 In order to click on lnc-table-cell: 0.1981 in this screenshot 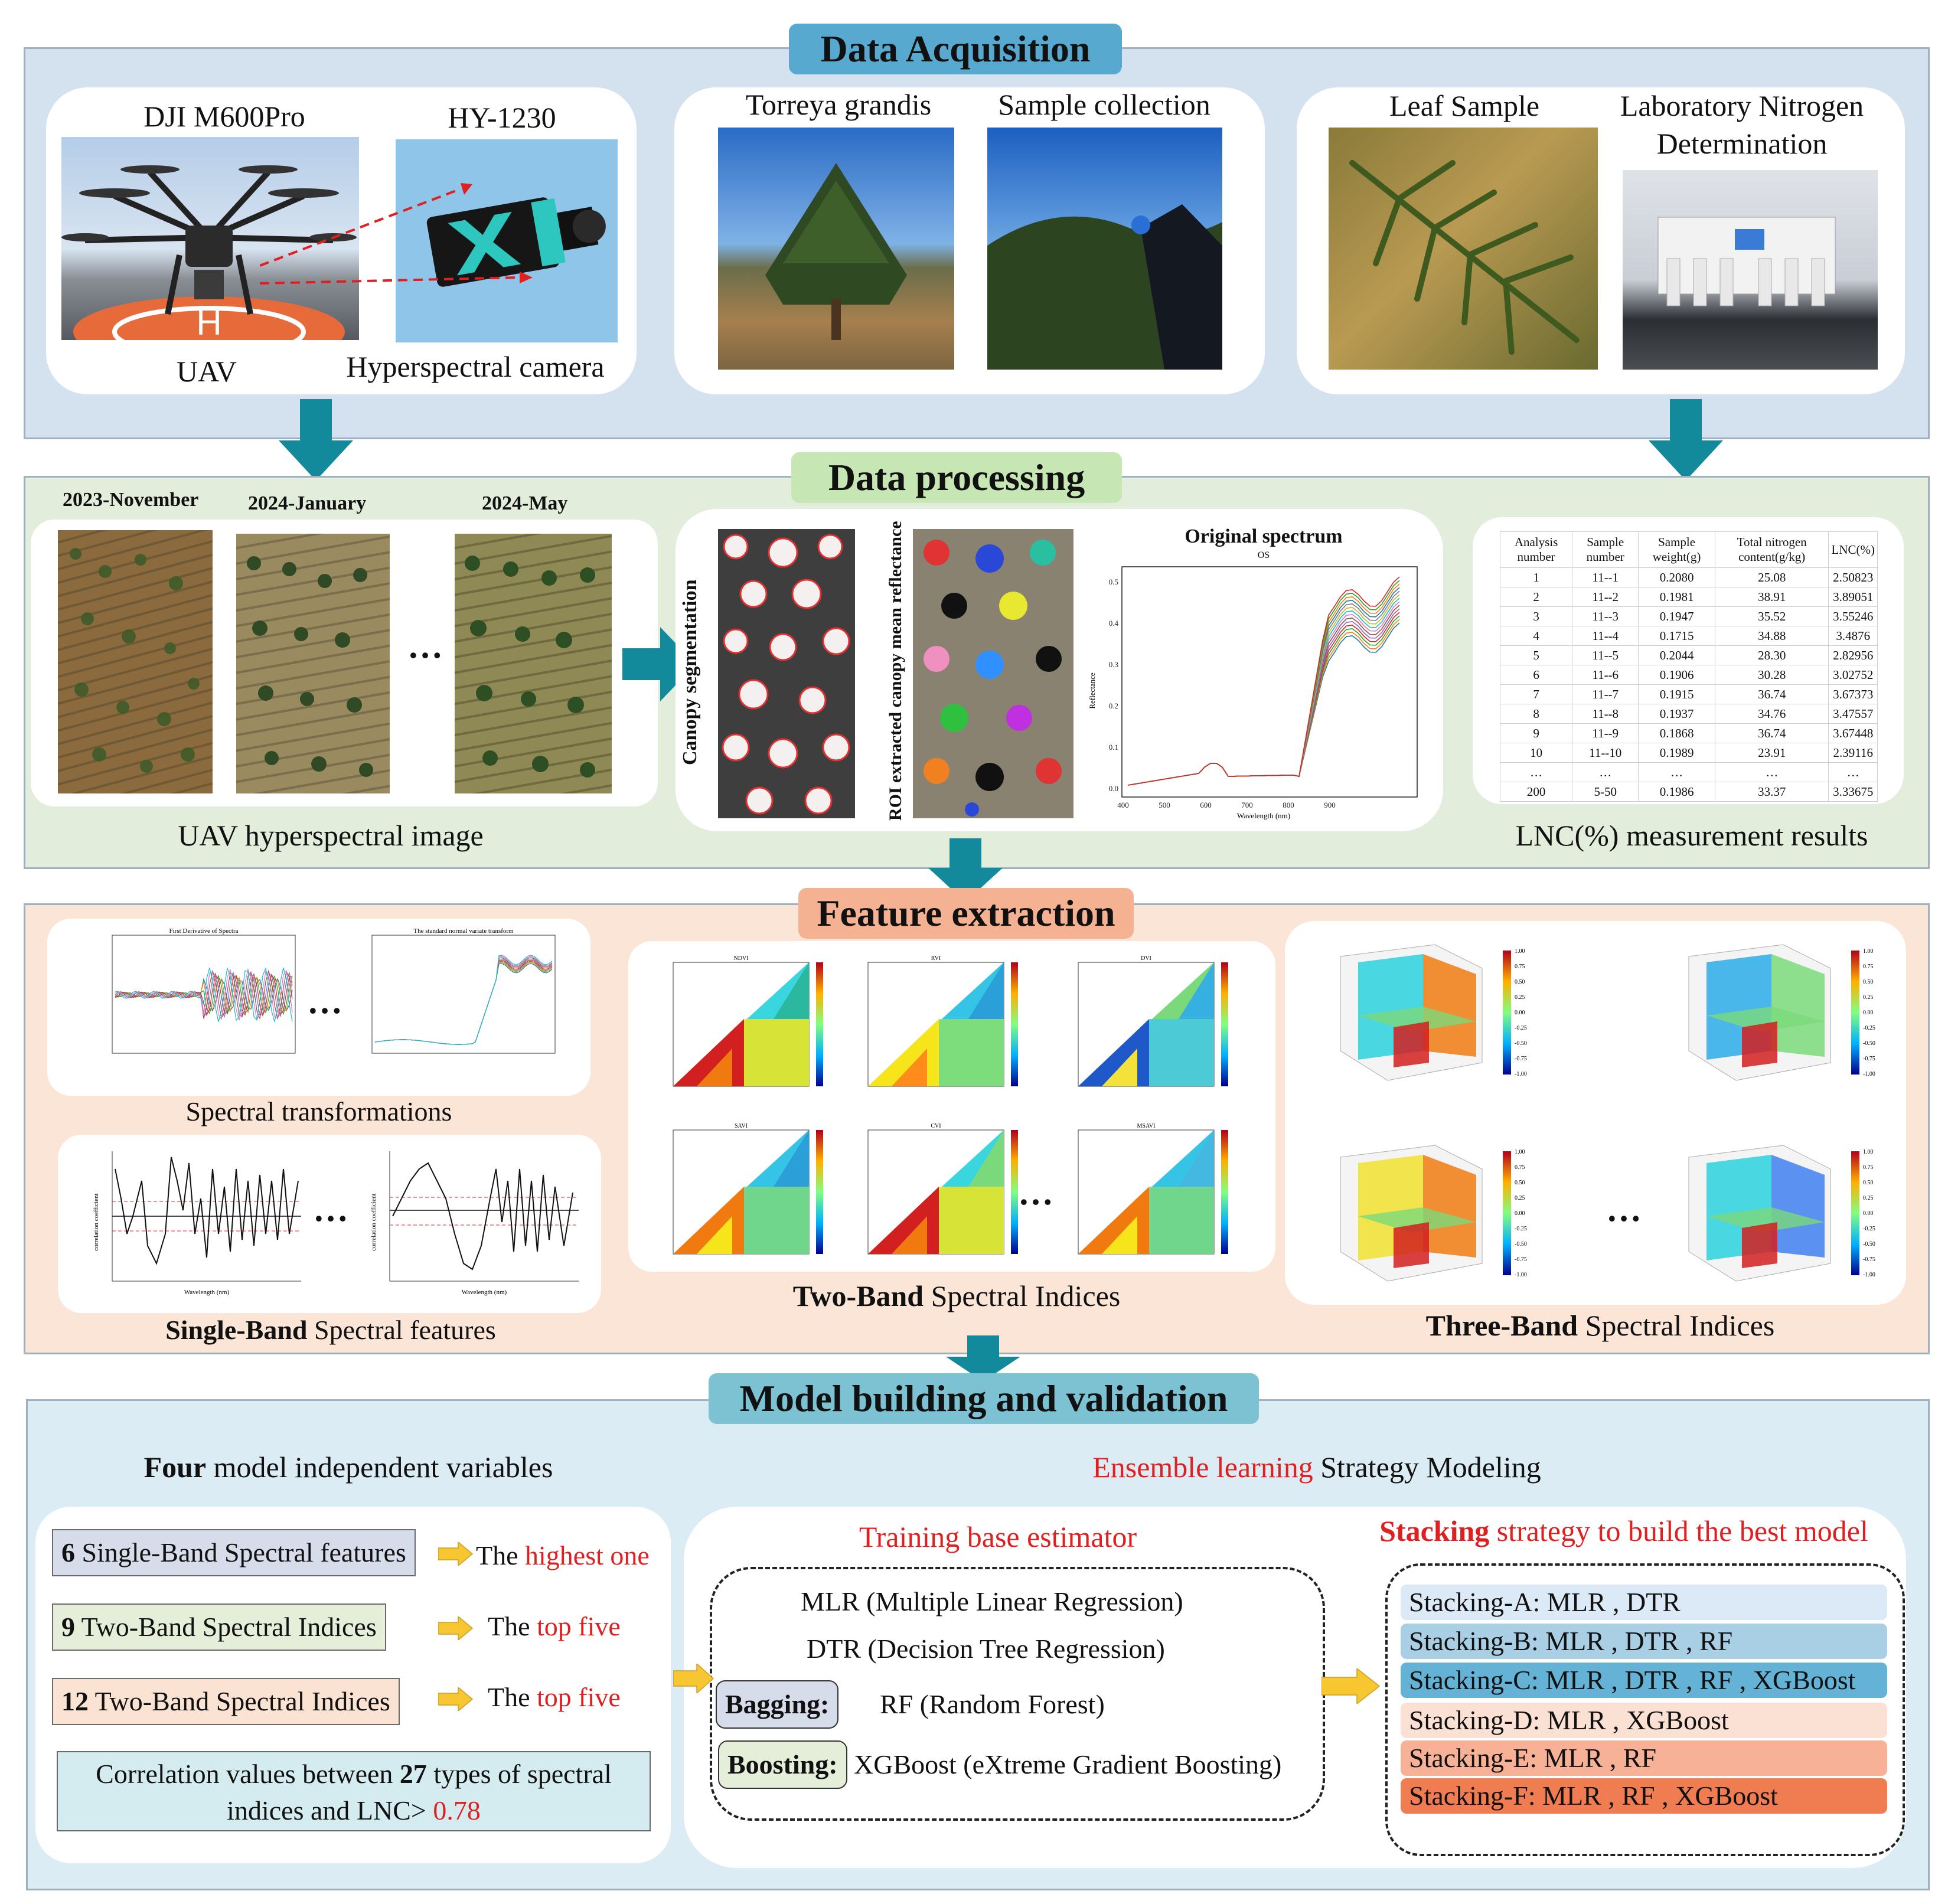, I will do `click(1676, 597)`.